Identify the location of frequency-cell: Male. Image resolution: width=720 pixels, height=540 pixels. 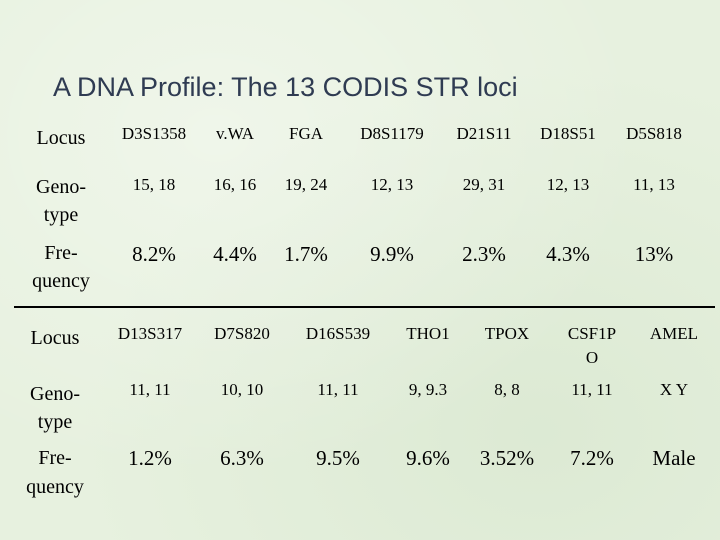
(674, 458).